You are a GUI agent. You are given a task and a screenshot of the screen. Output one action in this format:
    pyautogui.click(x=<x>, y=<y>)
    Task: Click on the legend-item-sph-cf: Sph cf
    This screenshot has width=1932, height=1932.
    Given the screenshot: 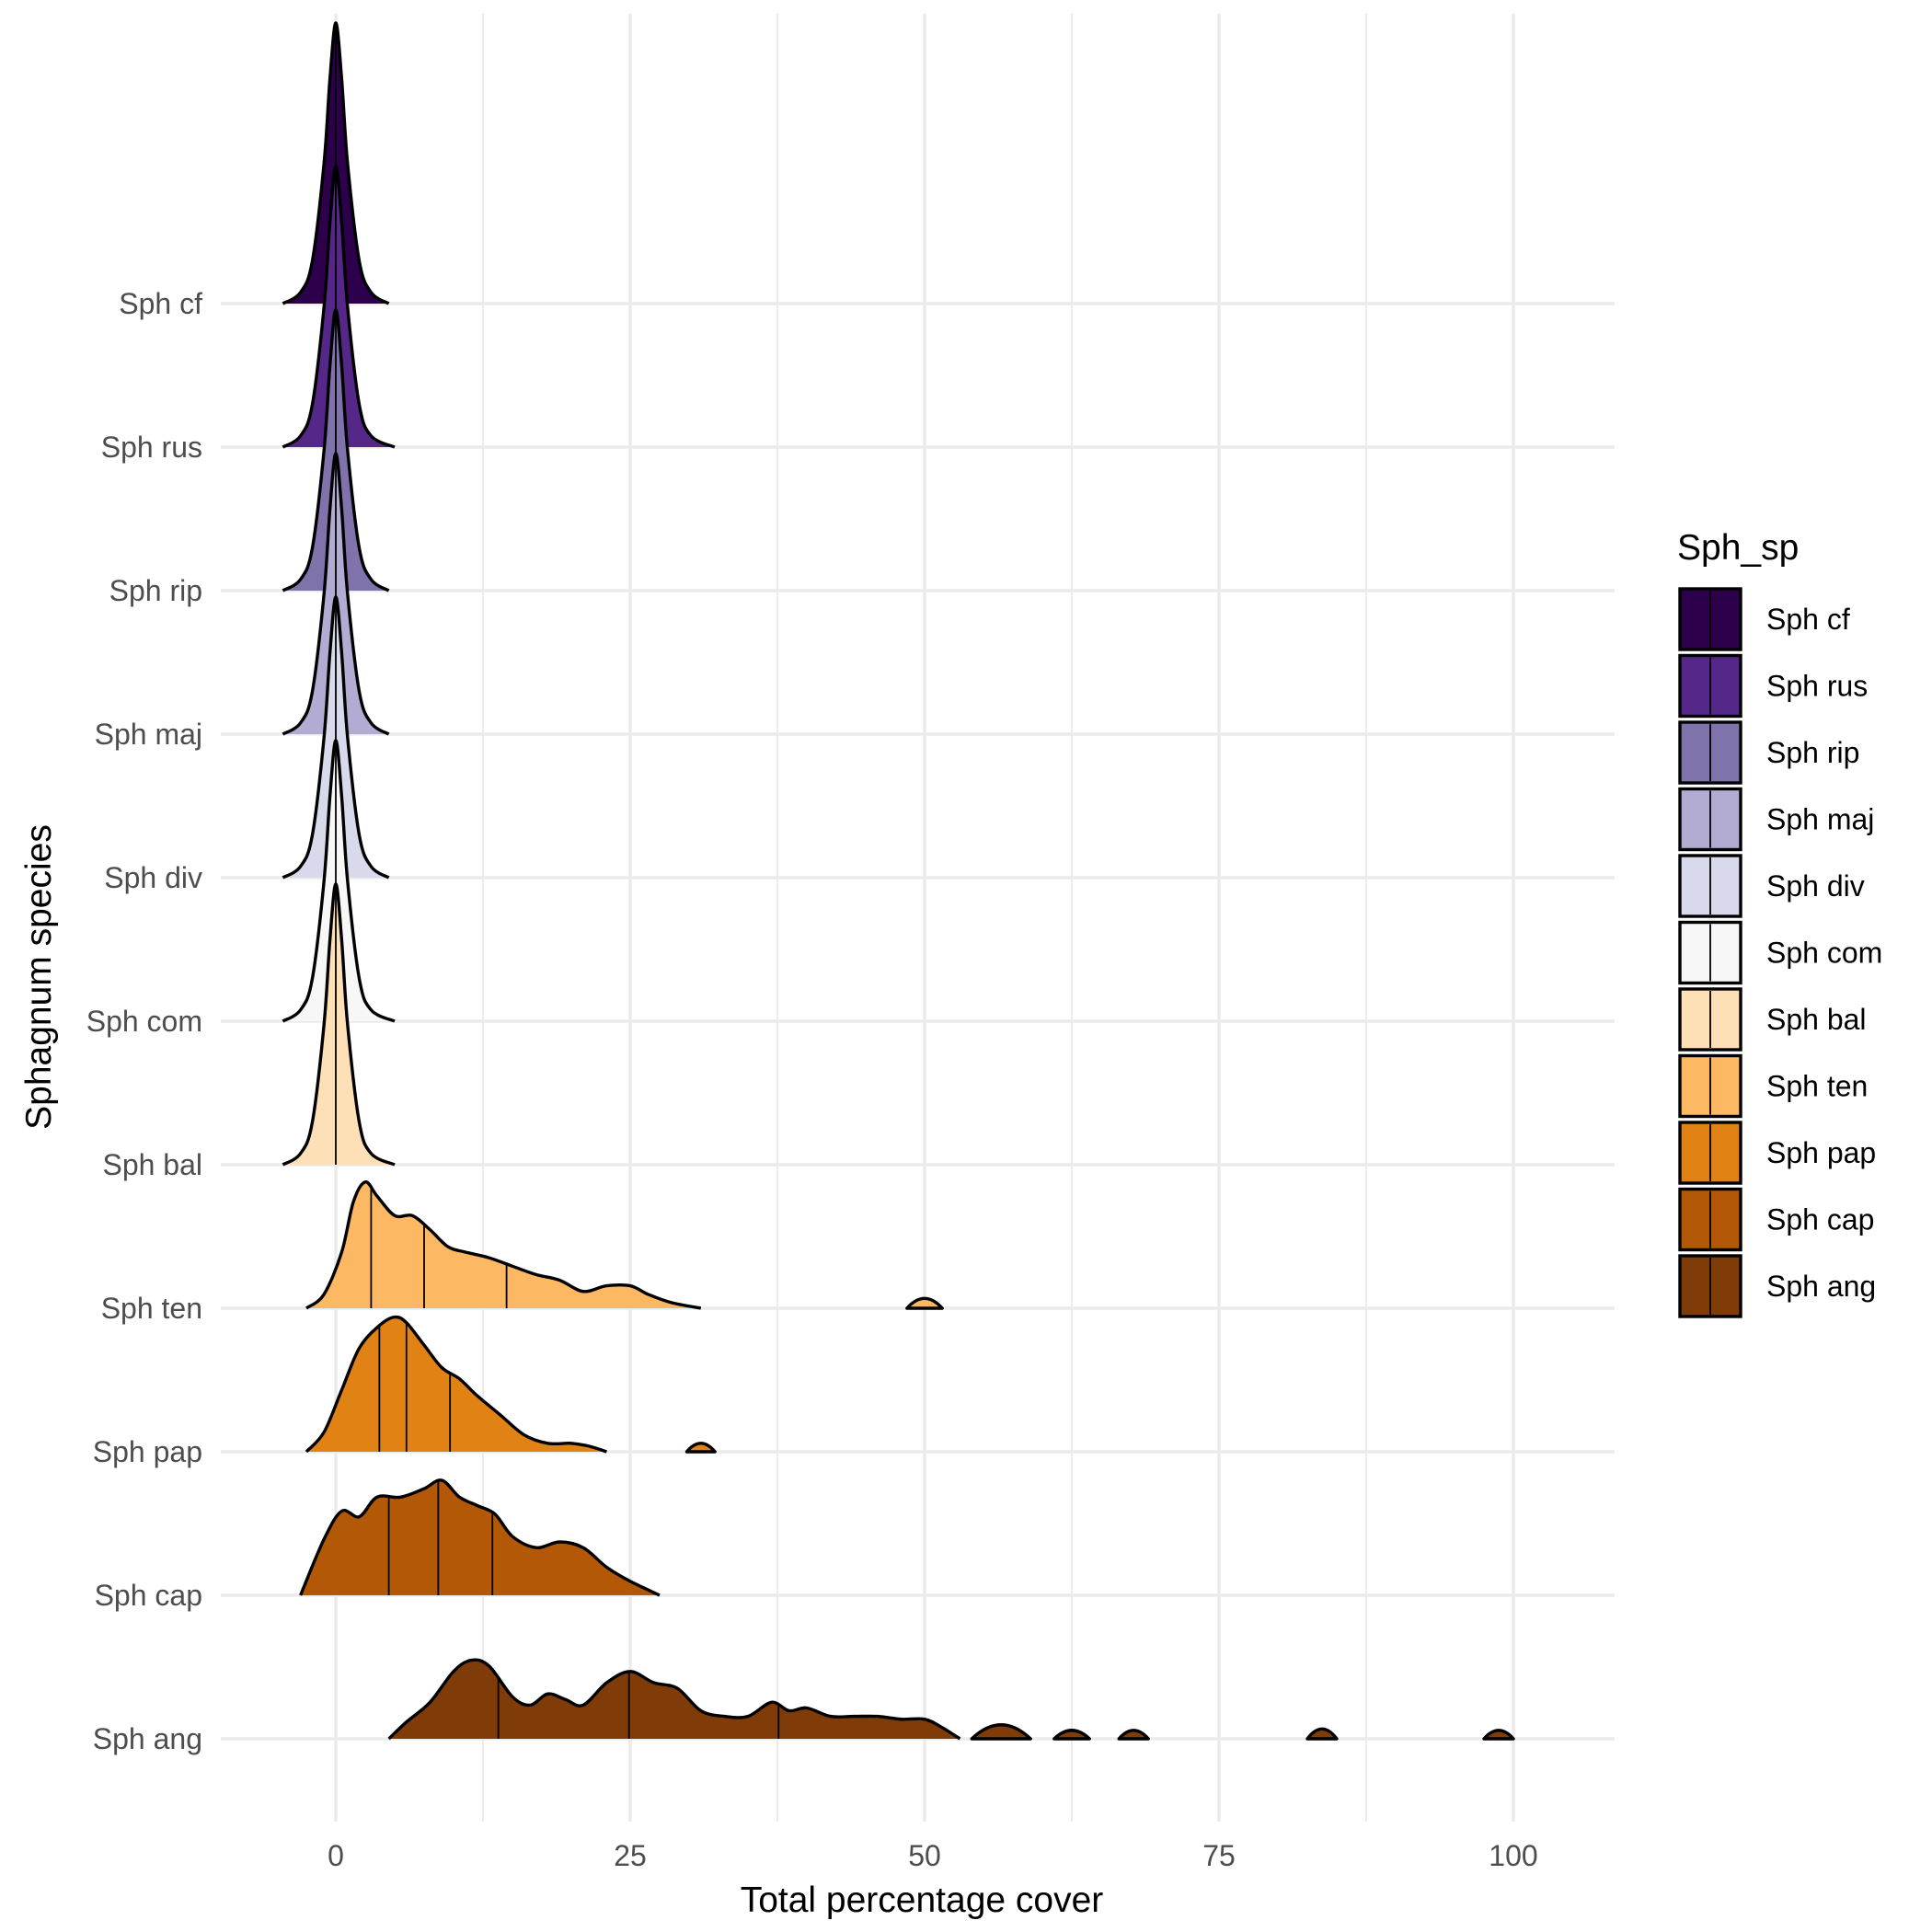 What is the action you would take?
    pyautogui.click(x=1764, y=619)
    